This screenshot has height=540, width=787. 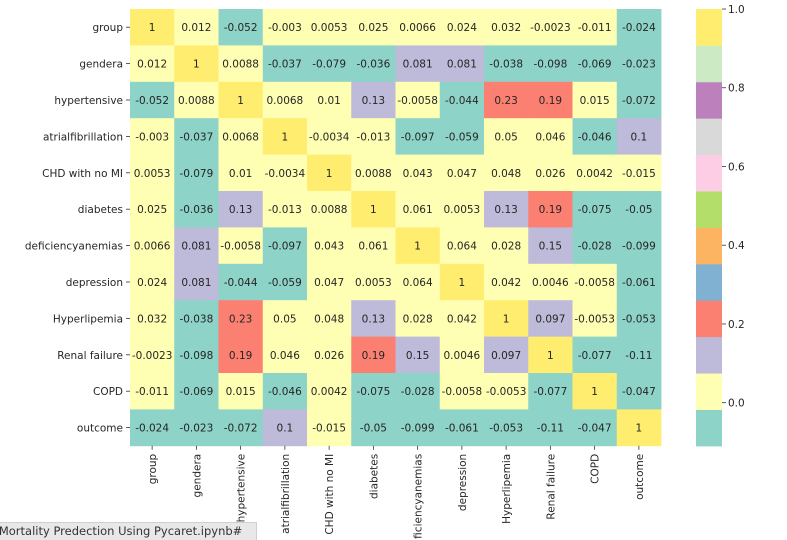 I want to click on cell-annotation: 0.048, so click(x=506, y=174).